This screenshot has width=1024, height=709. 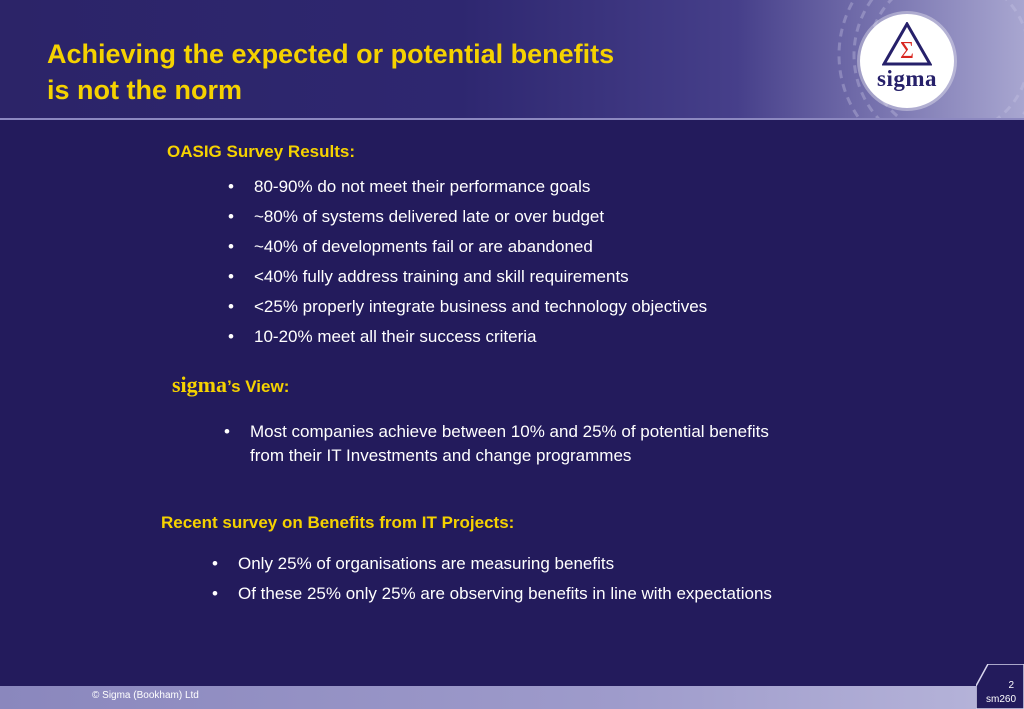 I want to click on header-divider, so click(x=512, y=119).